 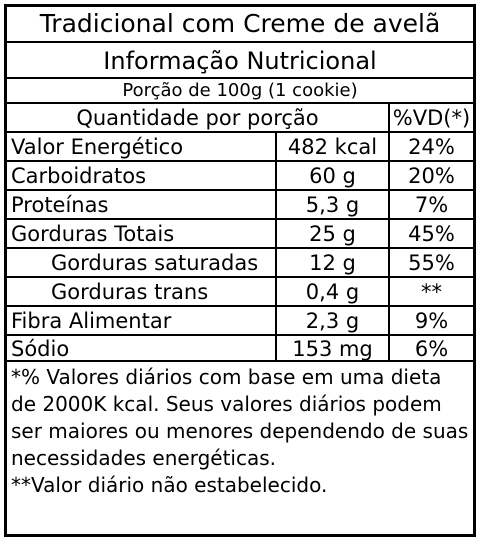 I want to click on nutrient-name: Carboidratos, so click(x=79, y=176).